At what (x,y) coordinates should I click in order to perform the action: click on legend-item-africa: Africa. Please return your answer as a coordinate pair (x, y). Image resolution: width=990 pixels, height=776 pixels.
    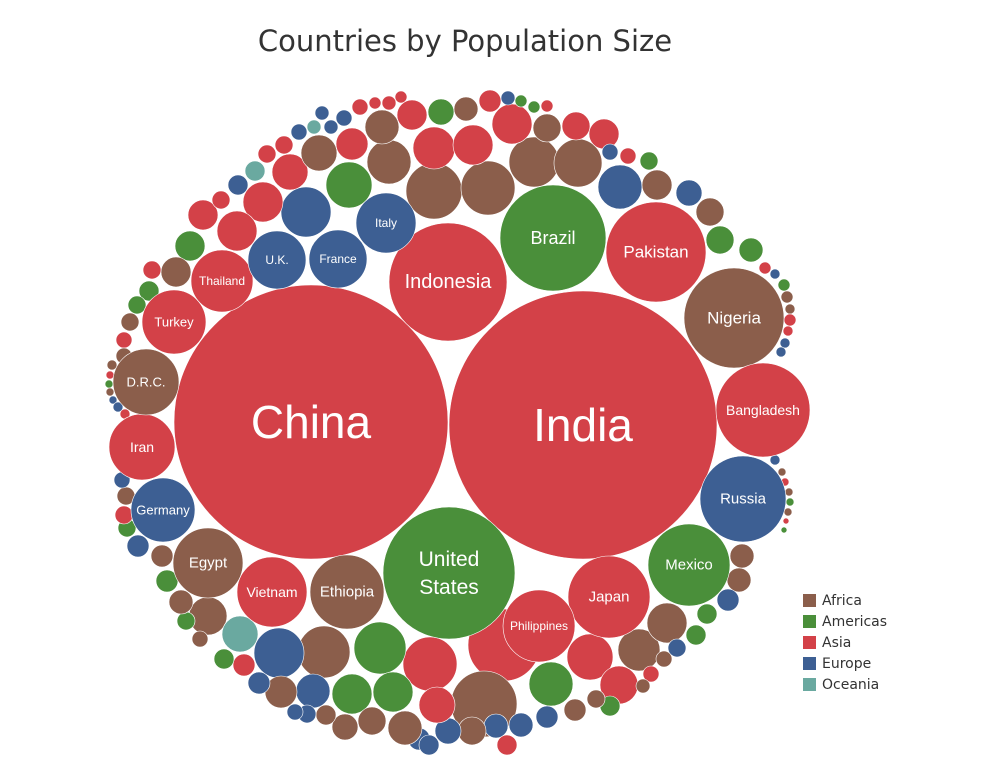
    Looking at the image, I should click on (845, 600).